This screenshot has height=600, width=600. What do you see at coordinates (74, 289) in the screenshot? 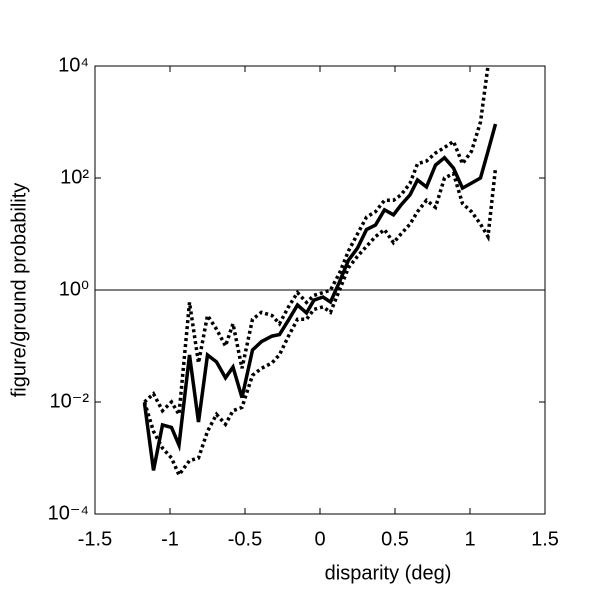
I see `y-tick-label: 10⁰` at bounding box center [74, 289].